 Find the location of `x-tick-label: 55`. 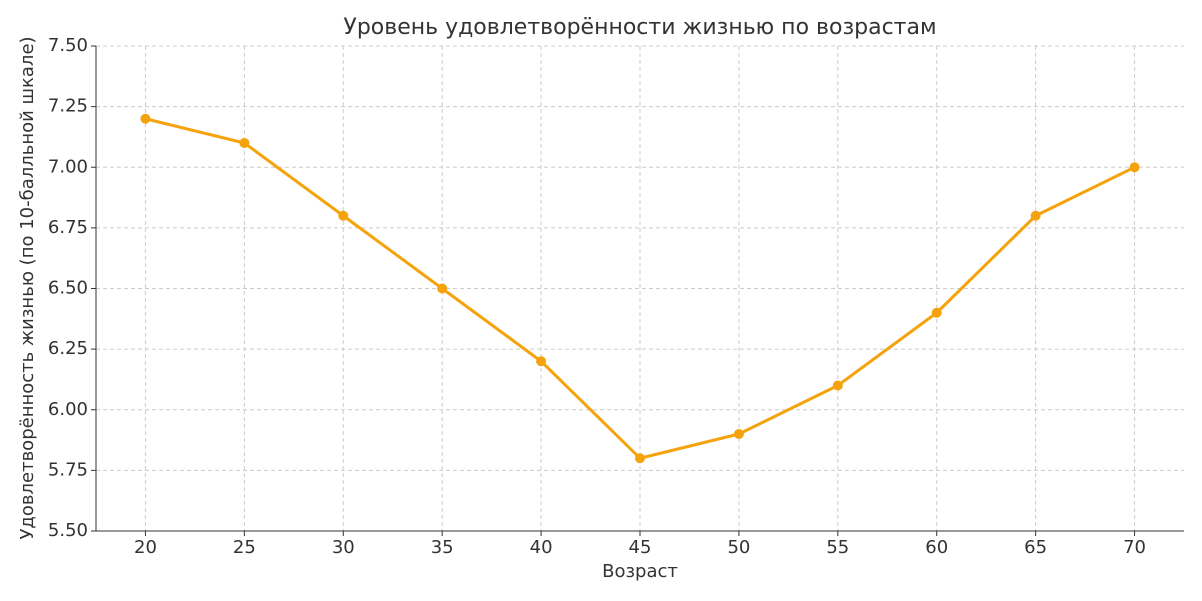

x-tick-label: 55 is located at coordinates (837, 547).